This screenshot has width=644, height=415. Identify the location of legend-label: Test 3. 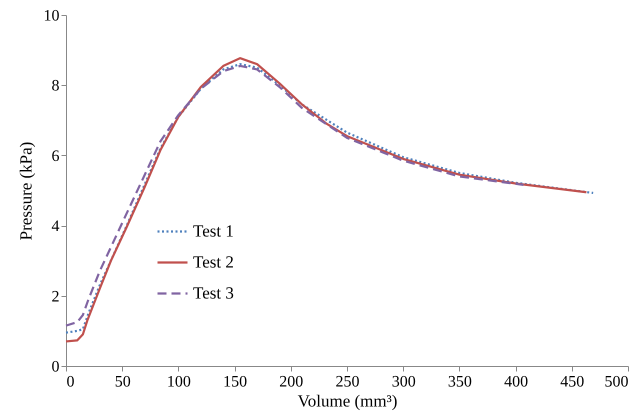
(213, 293).